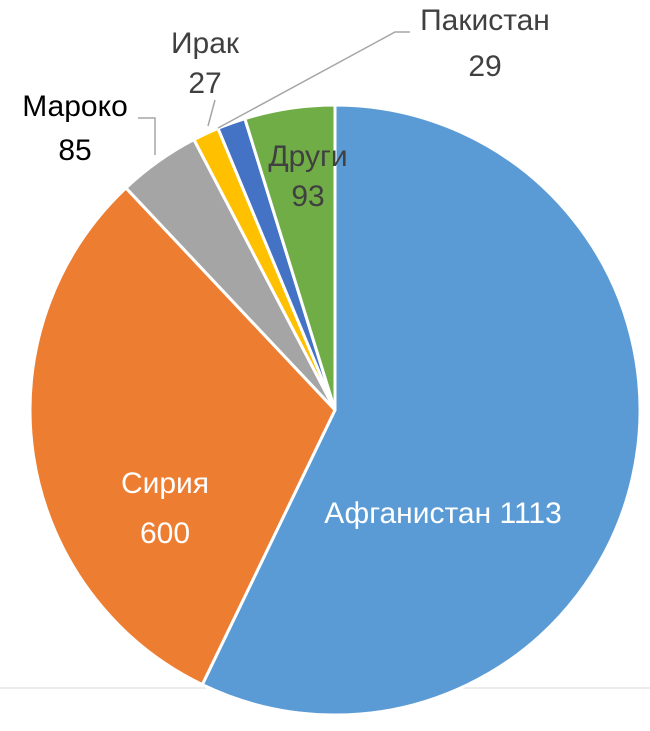 The width and height of the screenshot is (650, 731). Describe the element at coordinates (75, 106) in the screenshot. I see `category-label: Мароко` at that location.